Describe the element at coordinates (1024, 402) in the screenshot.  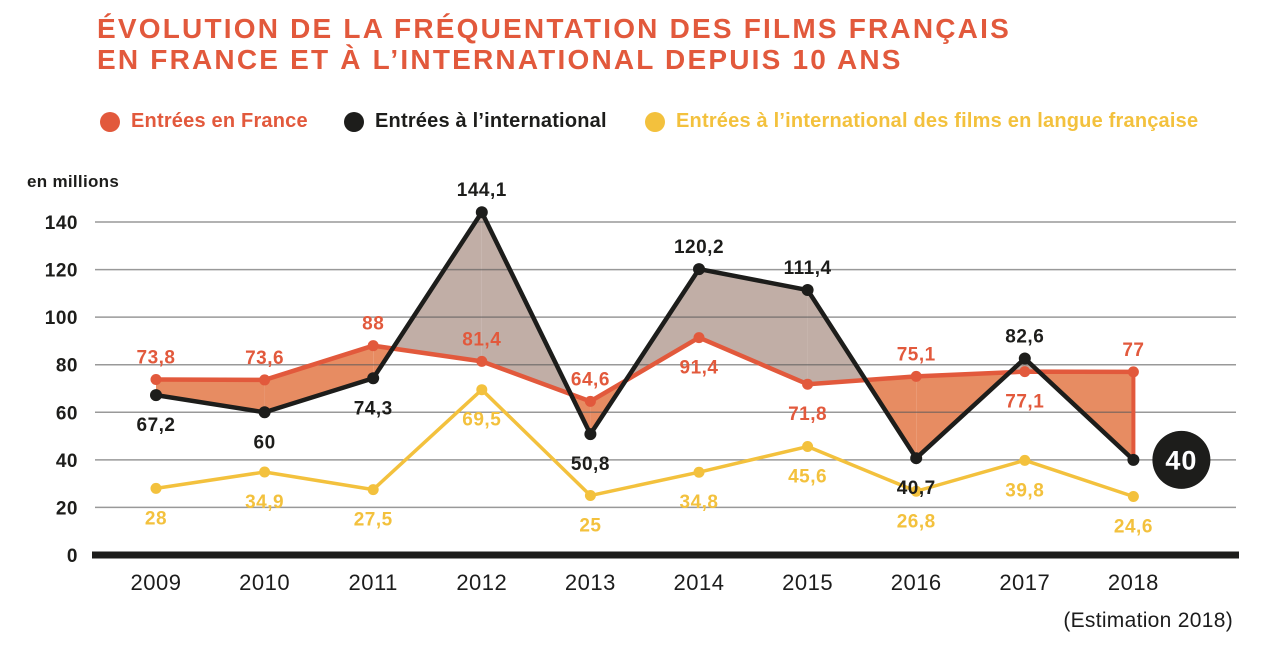
I see `data-value-label: 77,1` at that location.